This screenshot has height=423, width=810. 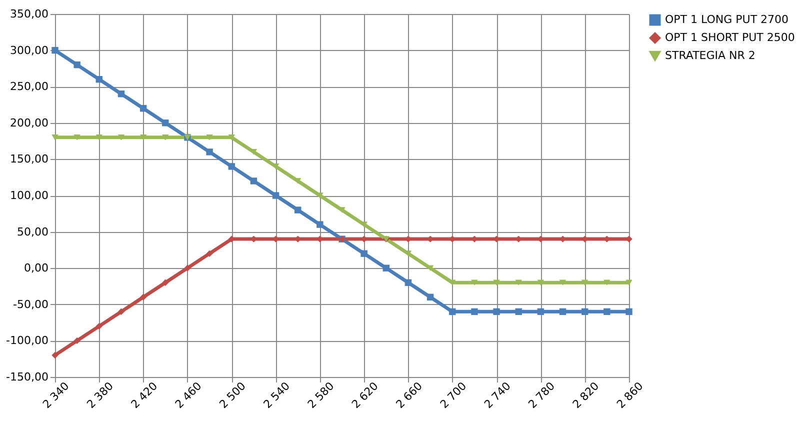 I want to click on x-tick-label: 2 540, so click(x=277, y=396).